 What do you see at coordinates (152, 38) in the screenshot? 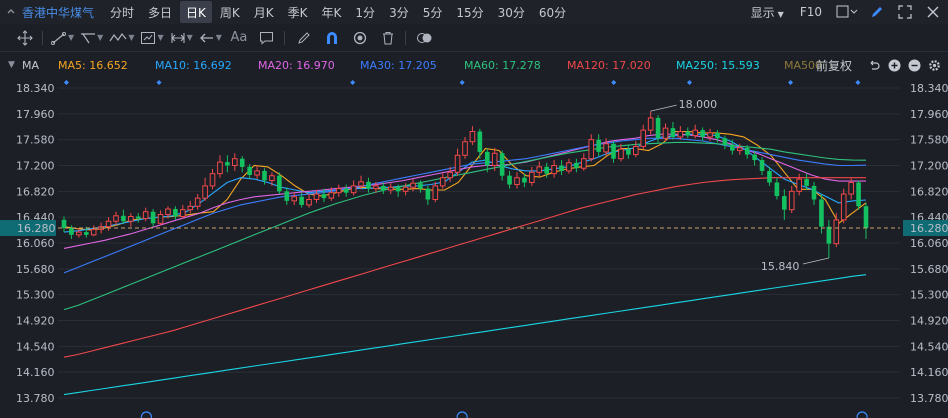
I see `measure-icon: ▼` at bounding box center [152, 38].